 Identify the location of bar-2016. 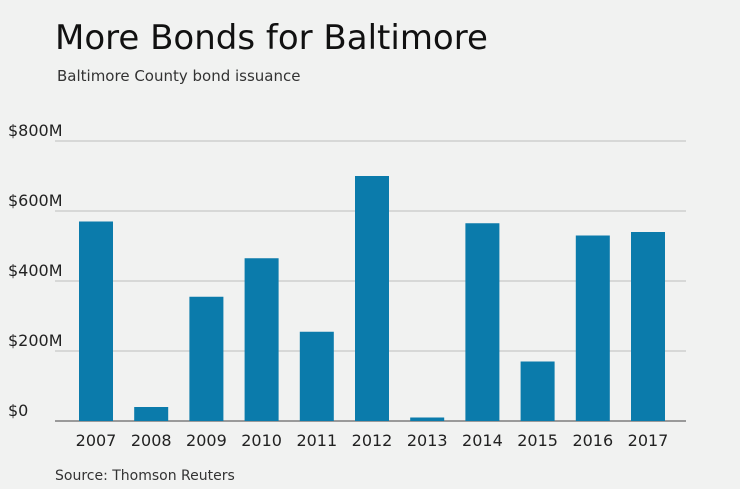
(592, 328).